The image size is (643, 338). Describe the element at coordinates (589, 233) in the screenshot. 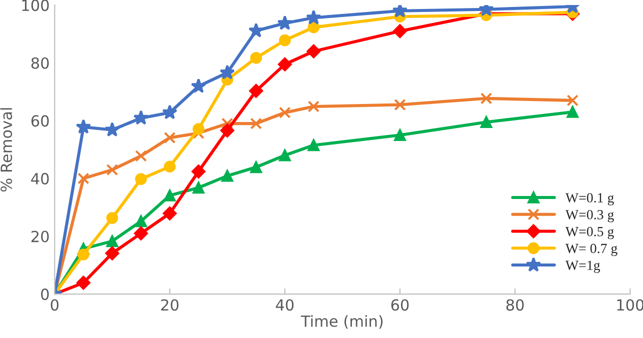

I see `legend-label: W=0.5 g` at that location.